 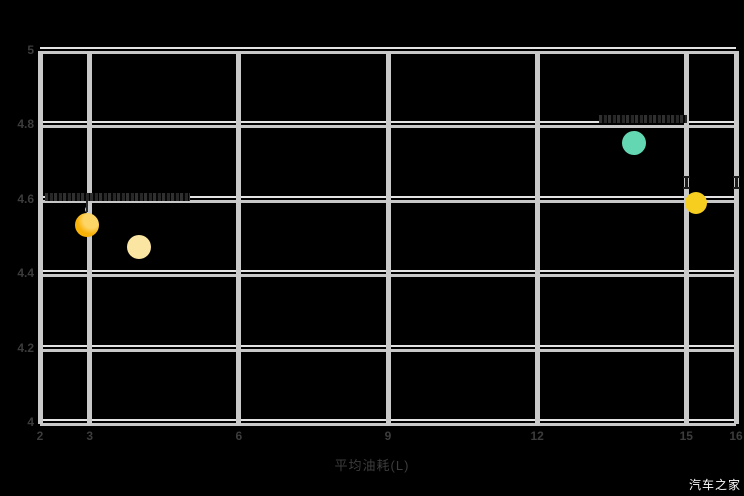 What do you see at coordinates (537, 436) in the screenshot?
I see `x-tick-label: 12` at bounding box center [537, 436].